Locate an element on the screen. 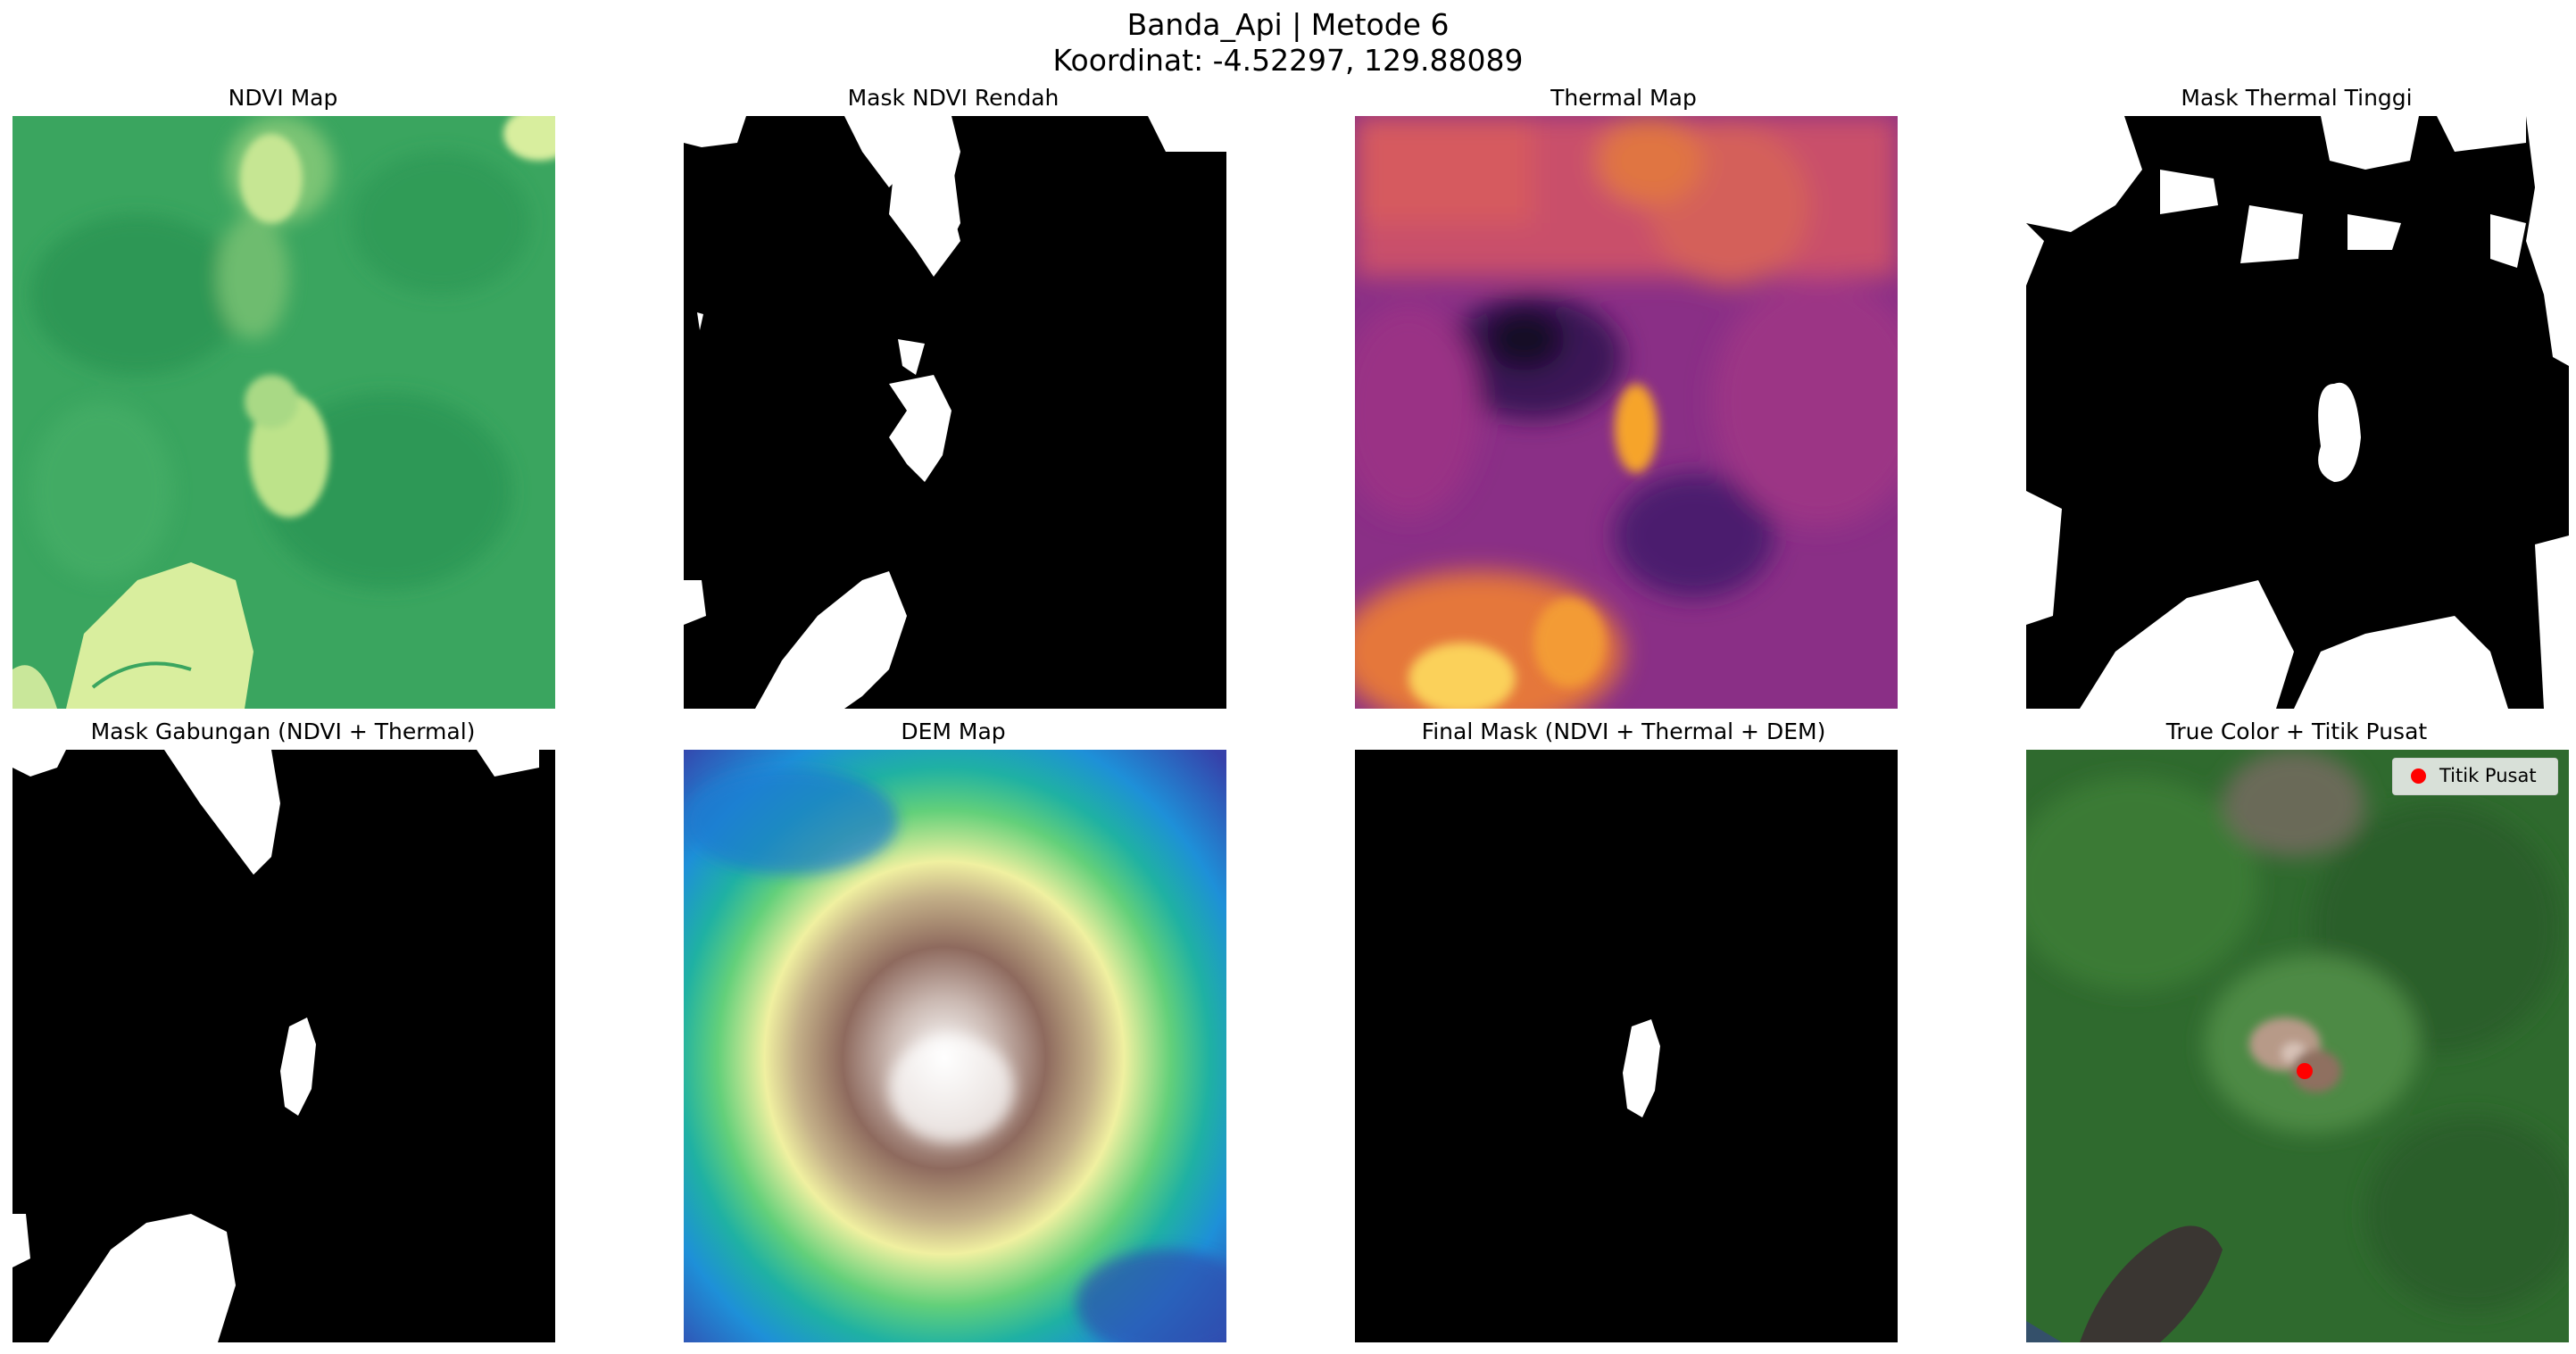 Image resolution: width=2576 pixels, height=1354 pixels. legend-label: Titik Pusat is located at coordinates (2488, 776).